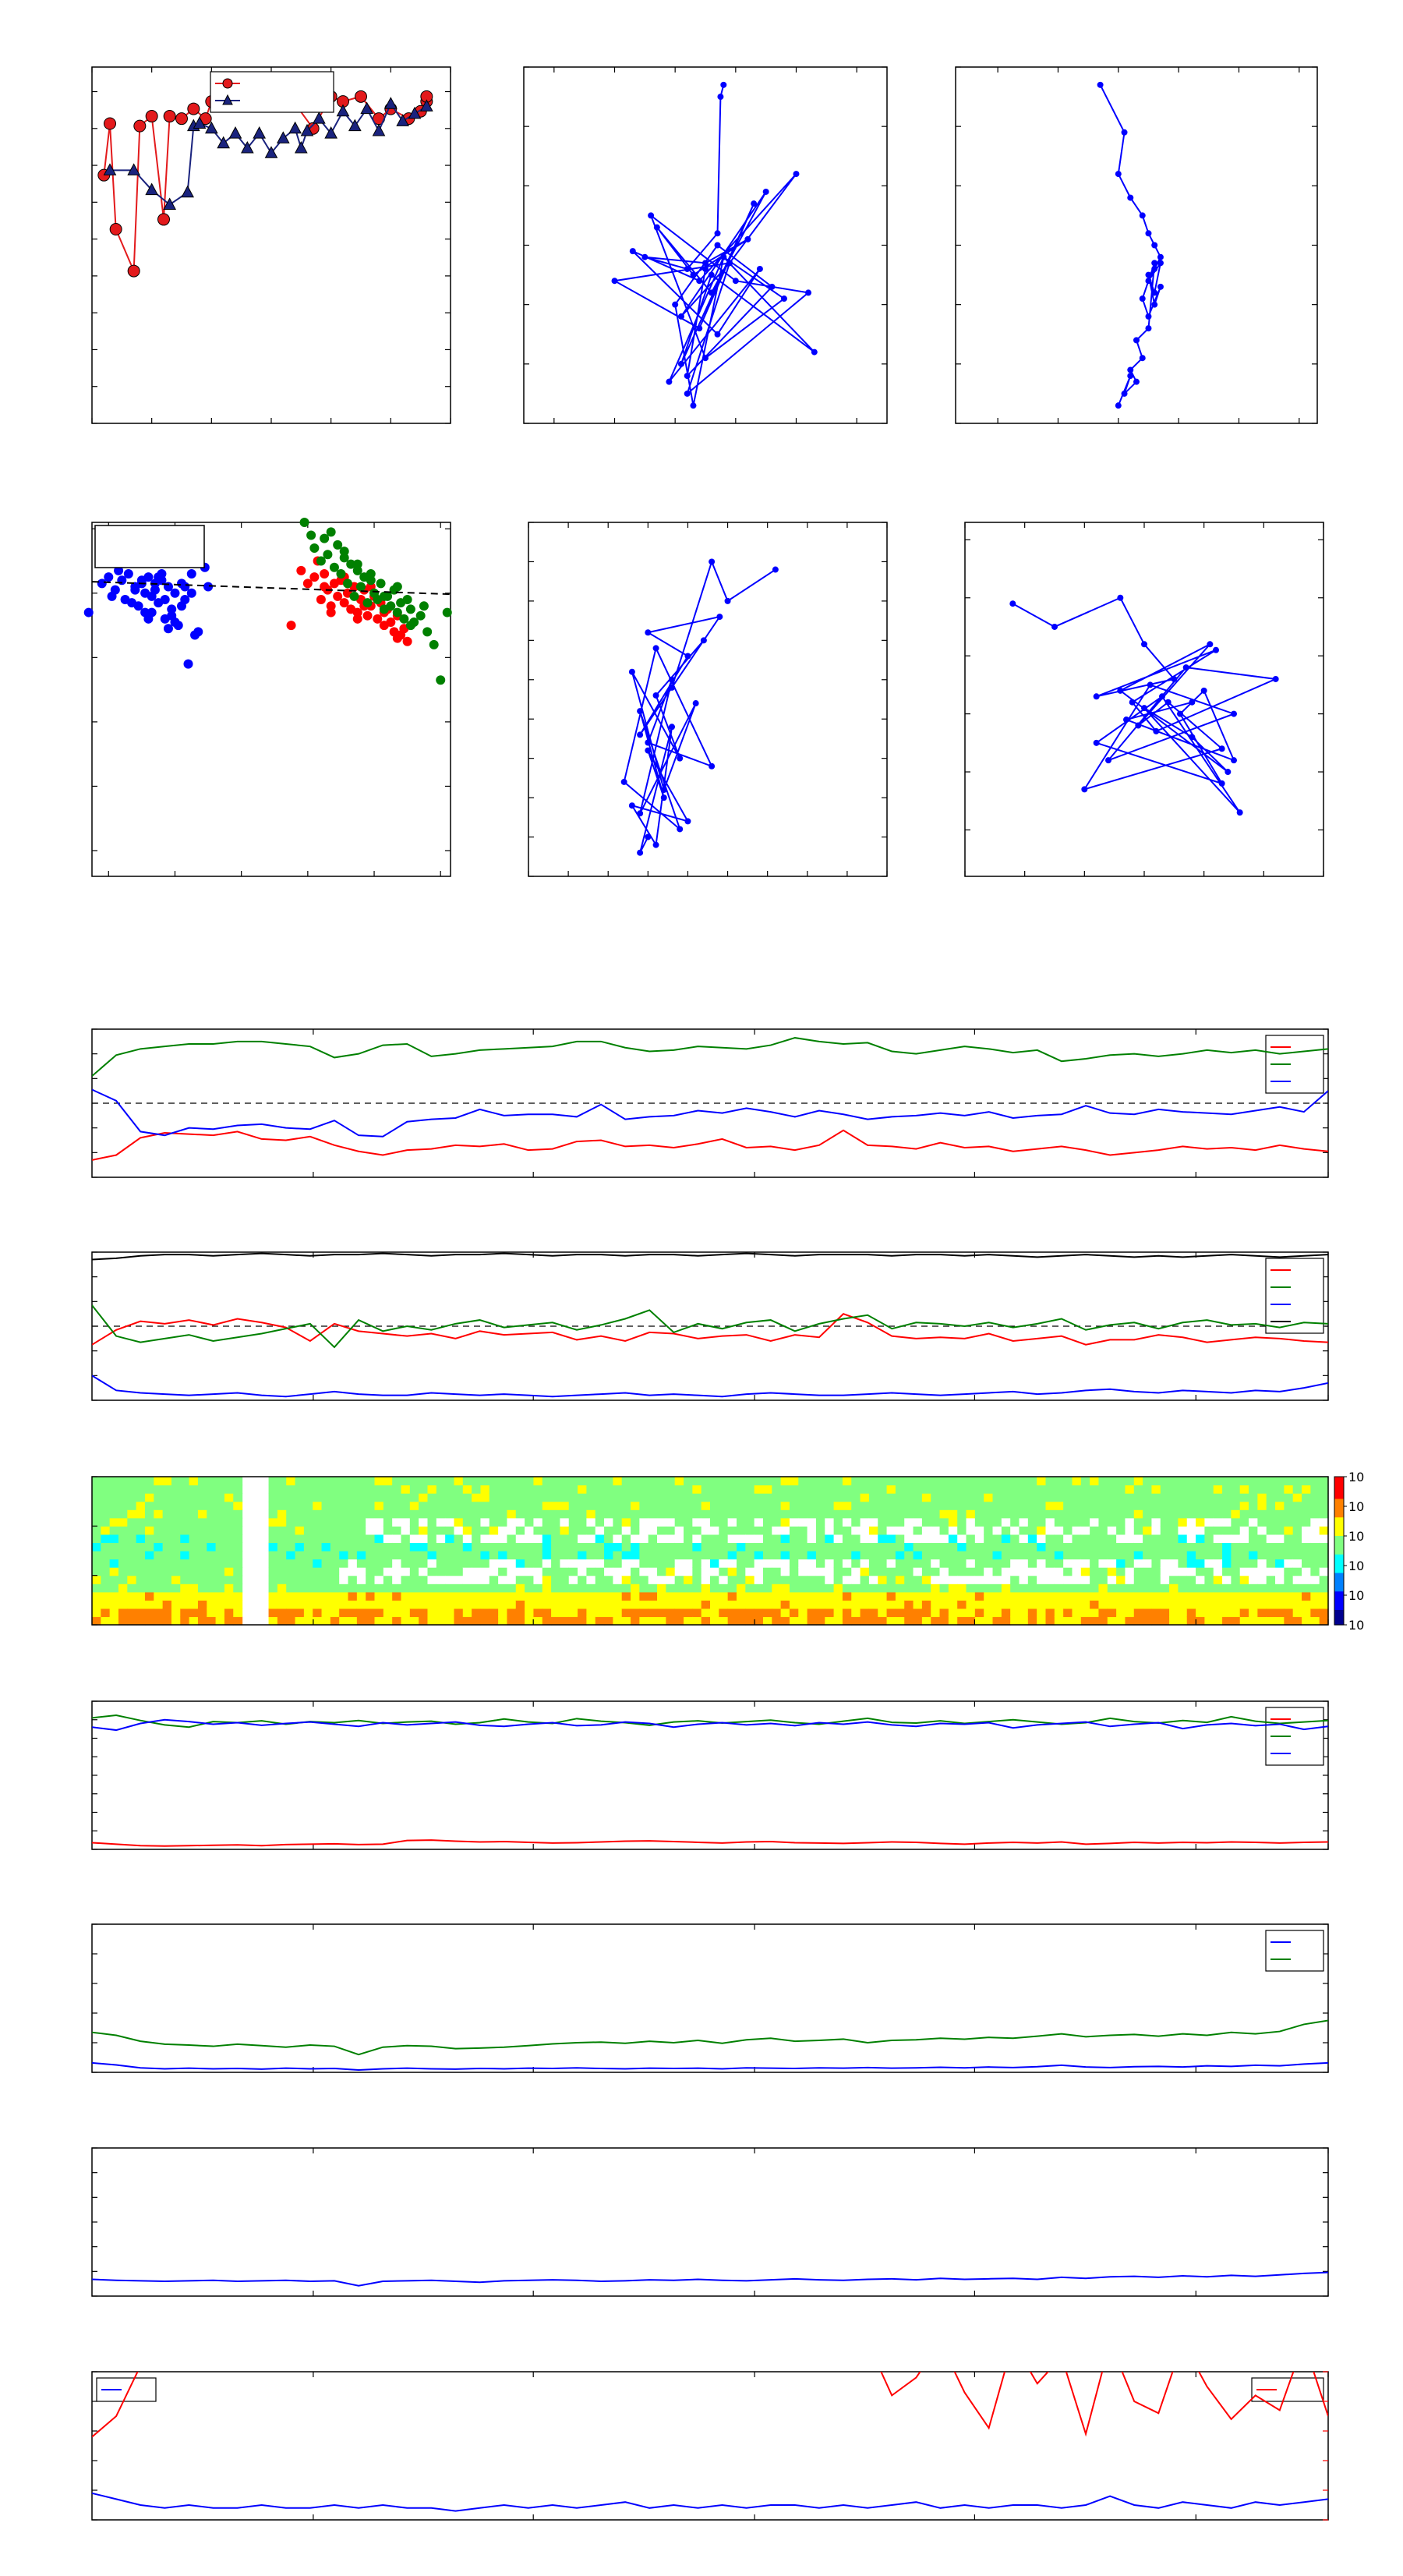  What do you see at coordinates (710, 2446) in the screenshot?
I see `tp-panel` at bounding box center [710, 2446].